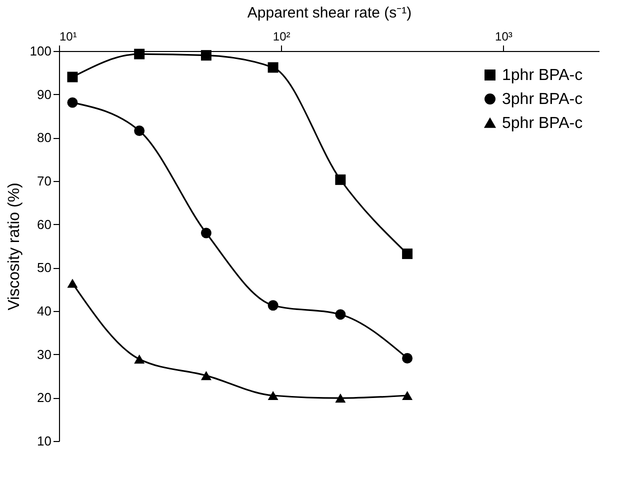 The width and height of the screenshot is (635, 482). What do you see at coordinates (44, 354) in the screenshot?
I see `y-tick-label: 30` at bounding box center [44, 354].